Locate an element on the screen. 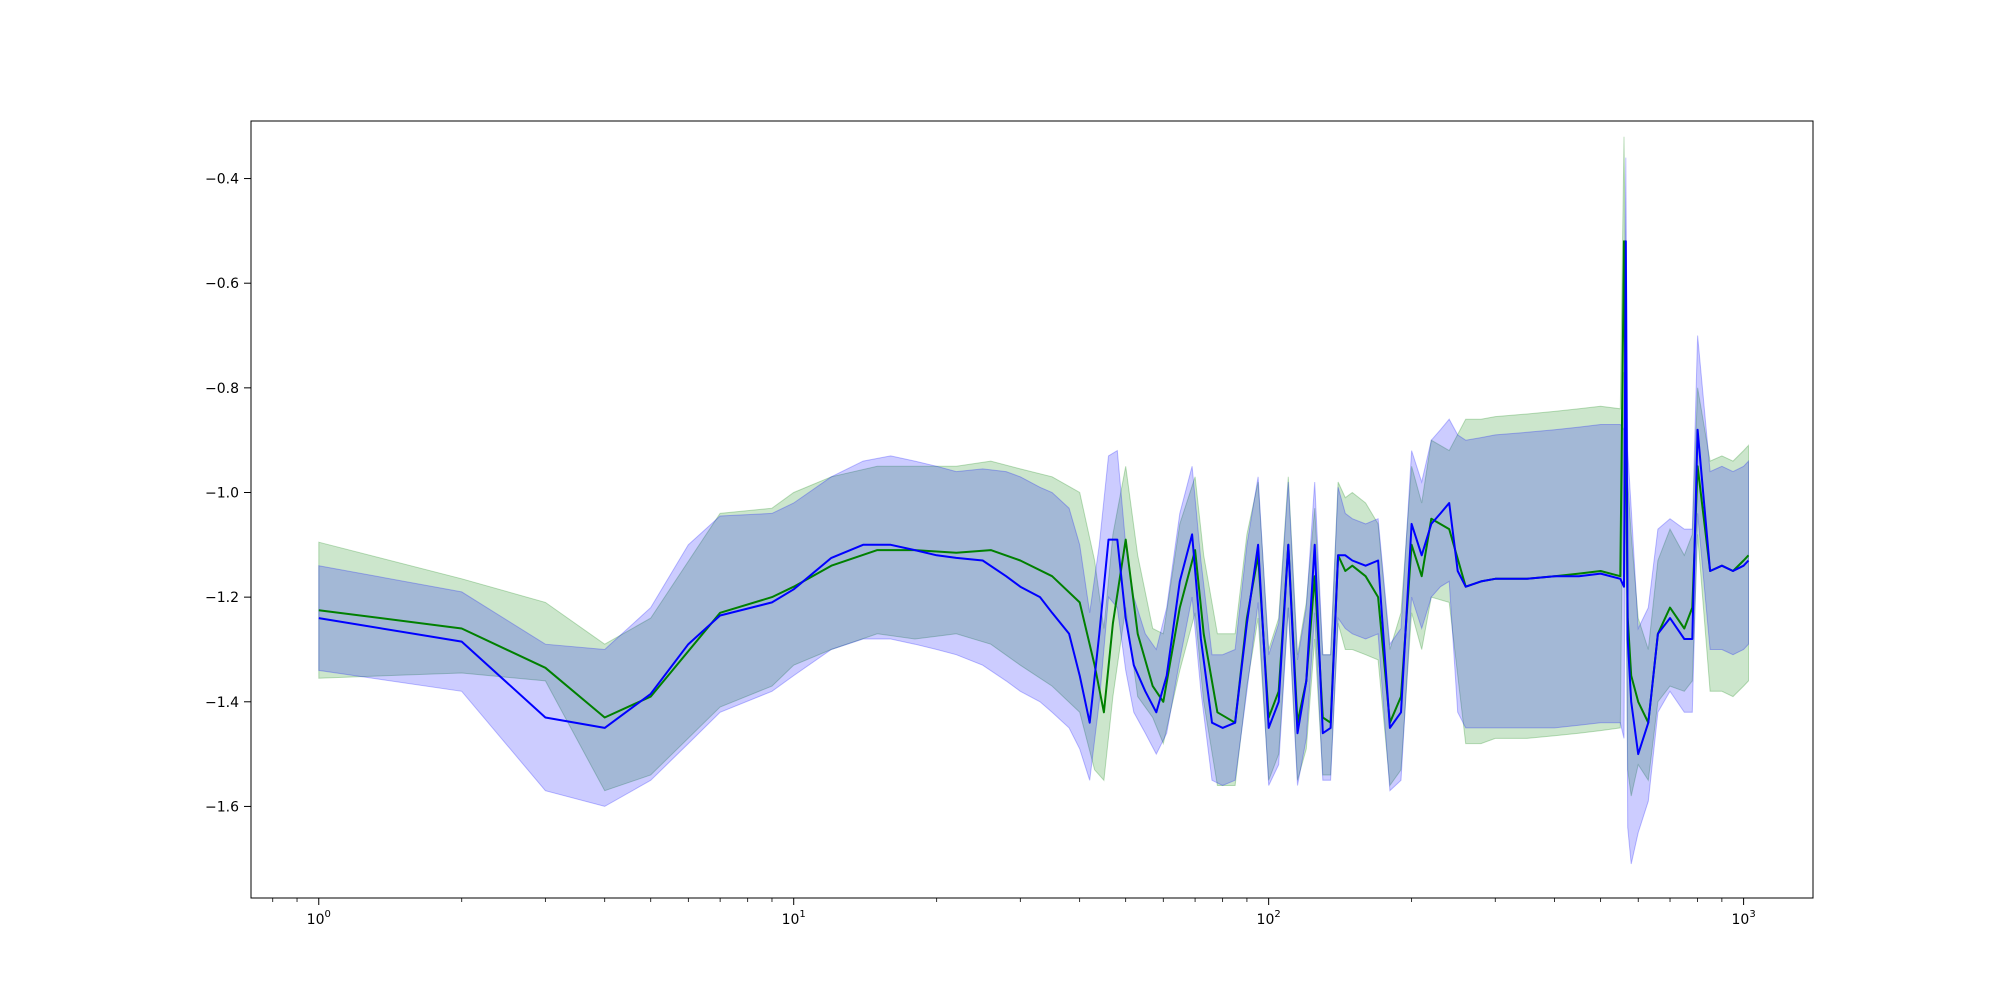  y-axis: −1.6 −1.4 −1.2 −1.0 −0.8 −0.6 −0.4 is located at coordinates (228, 493).